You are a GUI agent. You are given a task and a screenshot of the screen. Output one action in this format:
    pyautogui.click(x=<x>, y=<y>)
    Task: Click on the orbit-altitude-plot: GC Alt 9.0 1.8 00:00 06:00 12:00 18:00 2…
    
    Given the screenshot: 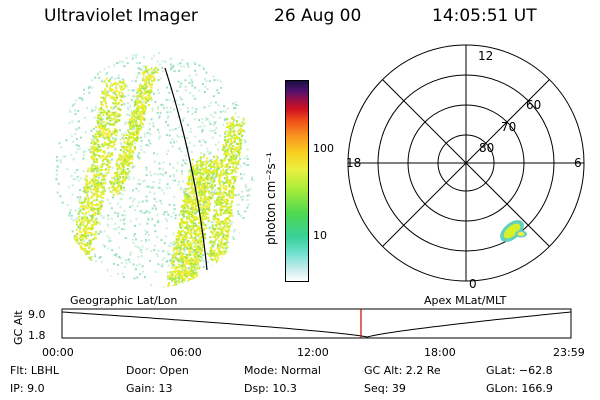 What is the action you would take?
    pyautogui.click(x=298, y=333)
    